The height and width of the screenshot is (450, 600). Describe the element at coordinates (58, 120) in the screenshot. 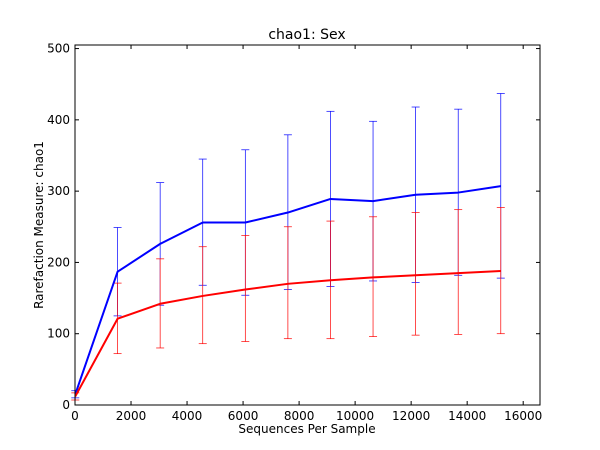

I see `y-tick-label: 400` at that location.